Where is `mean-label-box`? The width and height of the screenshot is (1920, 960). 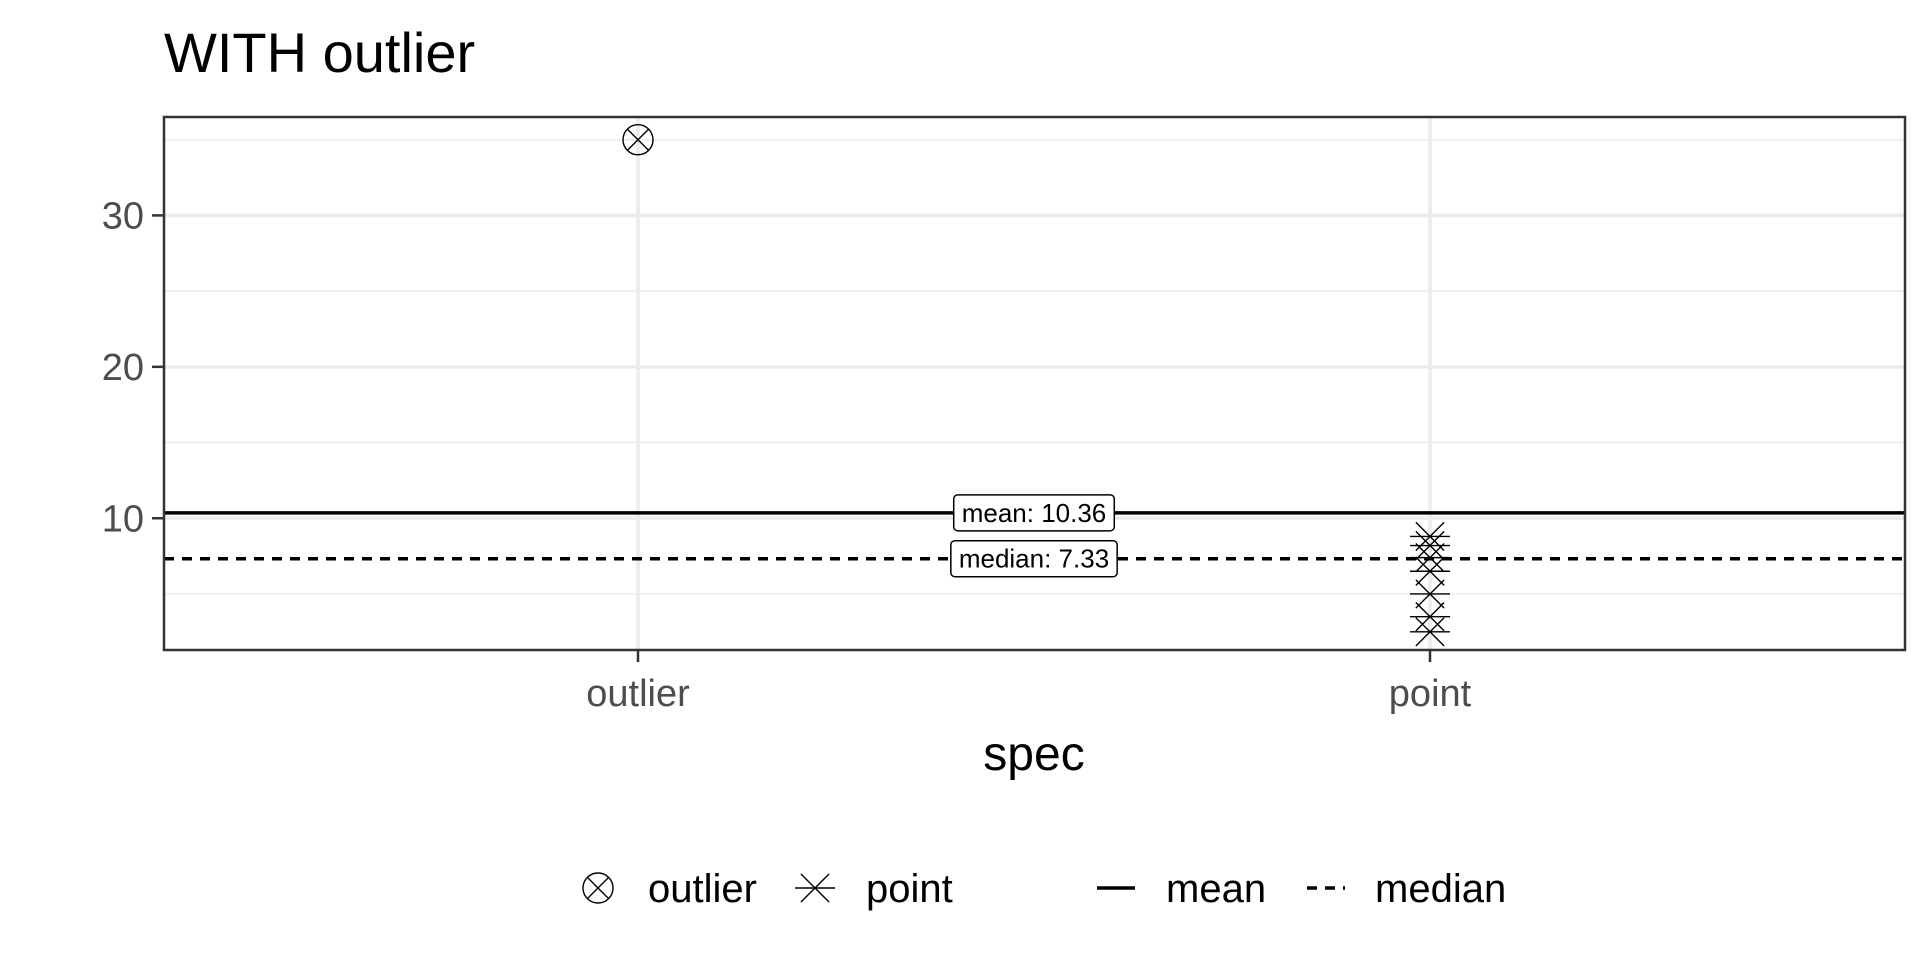
mean-label-box is located at coordinates (1034, 513).